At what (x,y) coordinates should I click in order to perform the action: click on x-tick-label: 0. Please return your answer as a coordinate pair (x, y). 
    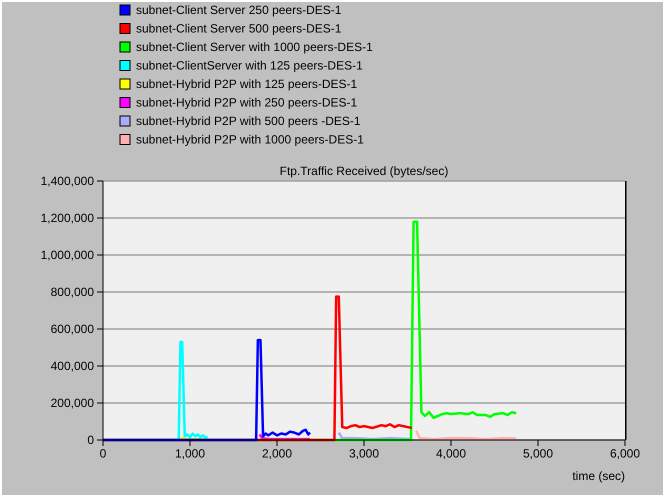
    Looking at the image, I should click on (103, 453).